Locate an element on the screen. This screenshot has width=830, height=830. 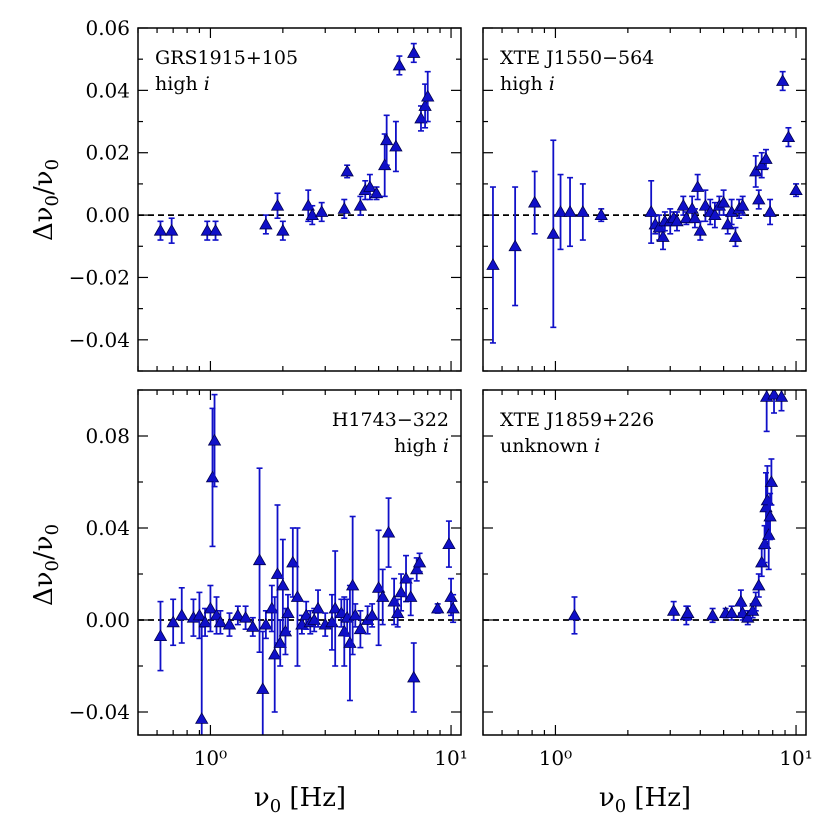
inclination-label: unknown i is located at coordinates (550, 446).